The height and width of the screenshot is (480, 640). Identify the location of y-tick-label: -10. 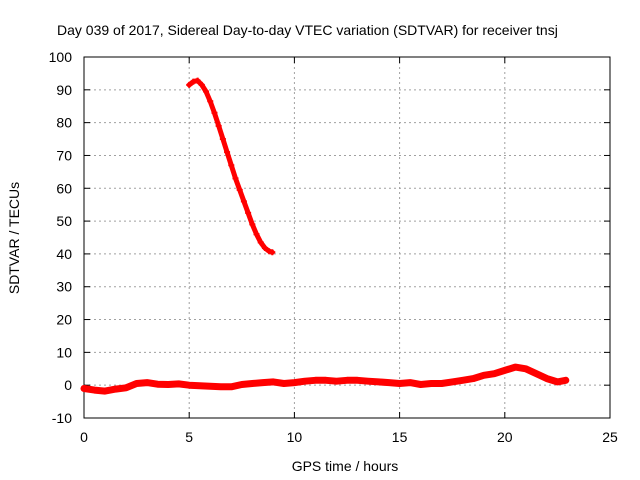
(62, 418).